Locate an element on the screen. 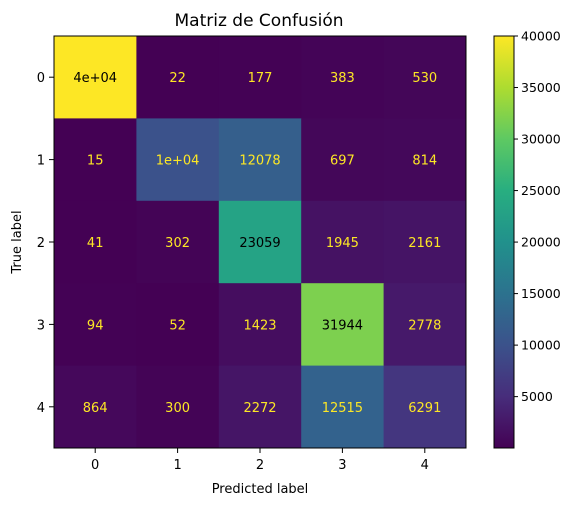  cell-value-label: 2272 is located at coordinates (259, 408).